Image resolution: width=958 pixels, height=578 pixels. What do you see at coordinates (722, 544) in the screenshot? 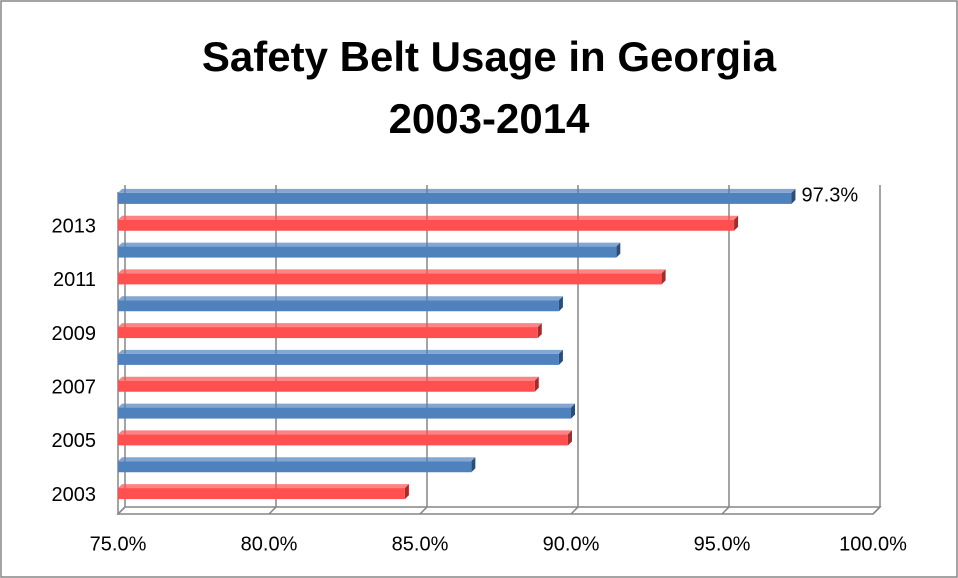
I see `x-tick-label: 95.0%` at bounding box center [722, 544].